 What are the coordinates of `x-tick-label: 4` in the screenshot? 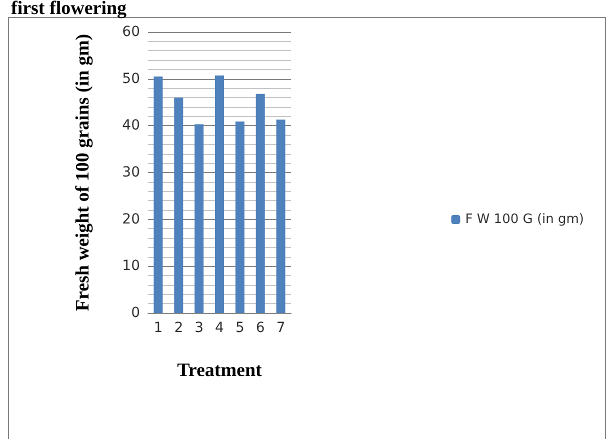 It's located at (219, 328).